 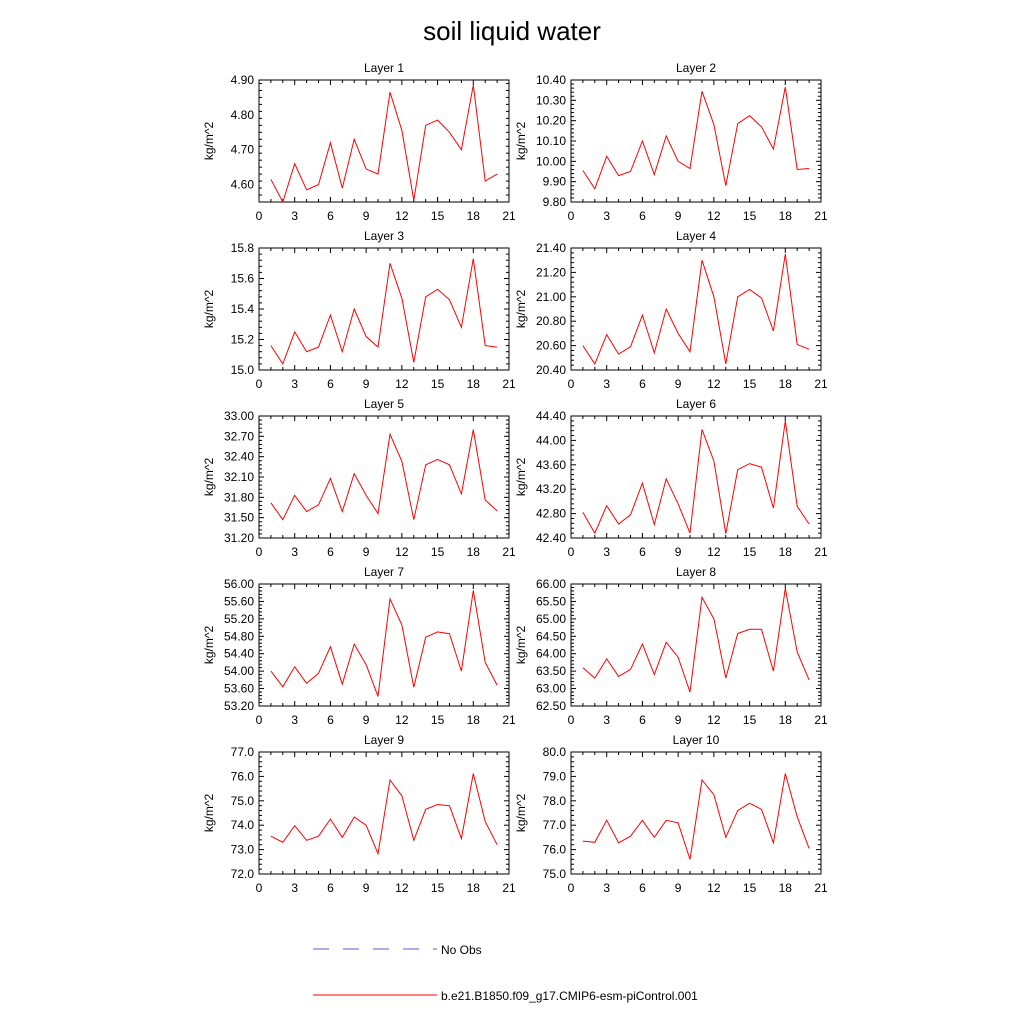 What do you see at coordinates (384, 141) in the screenshot?
I see `plot-frame` at bounding box center [384, 141].